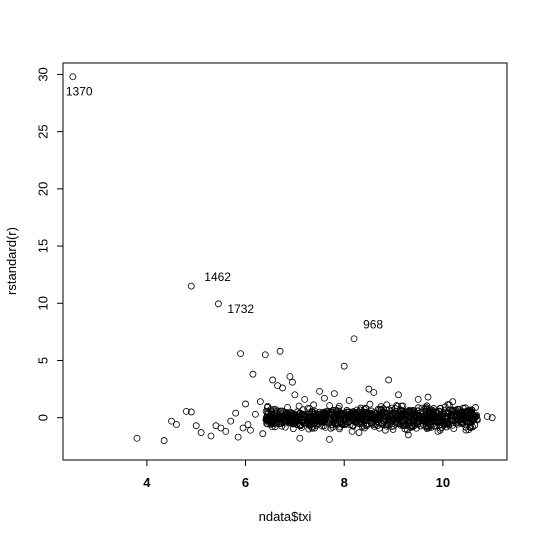  Describe the element at coordinates (43, 303) in the screenshot. I see `y-tick-label: 10` at that location.